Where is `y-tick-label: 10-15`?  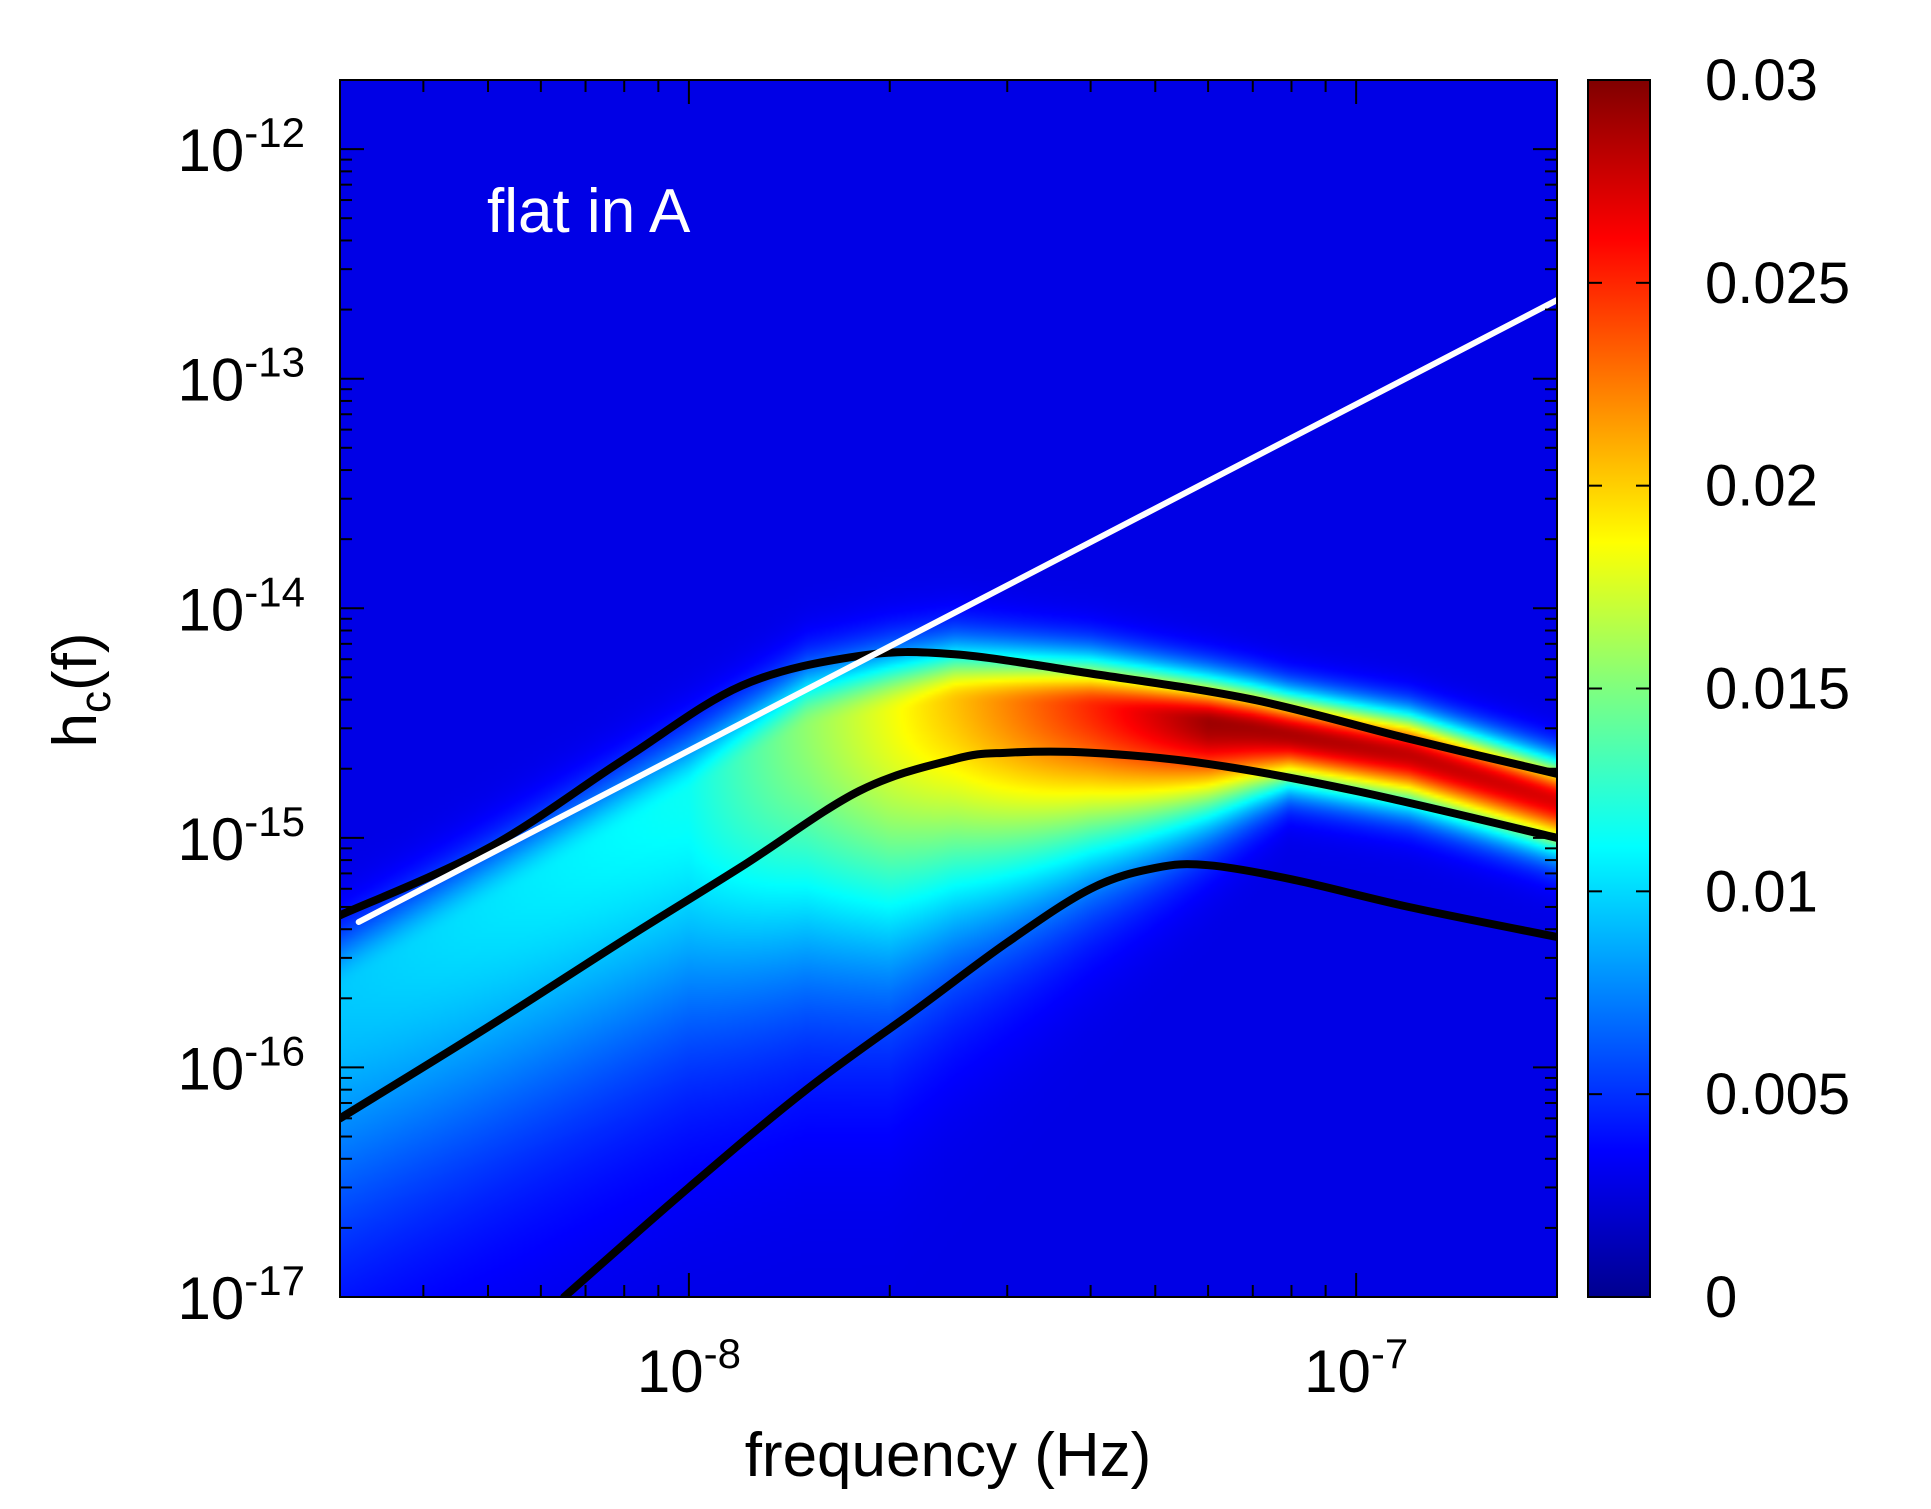 y-tick-label: 10-15 is located at coordinates (241, 835).